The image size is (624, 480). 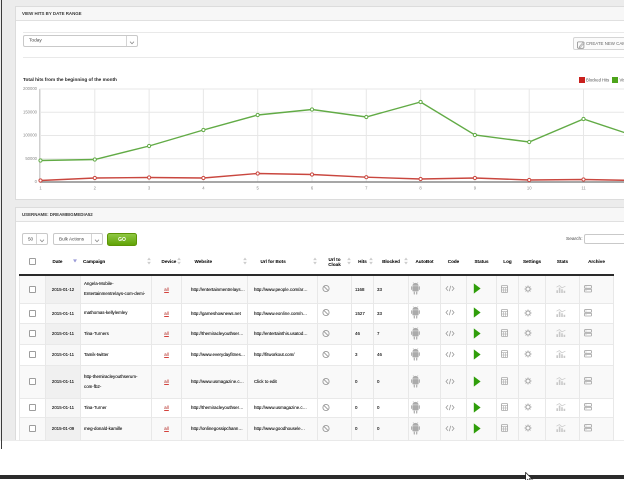 What do you see at coordinates (31, 158) in the screenshot?
I see `svg-text: 50000` at bounding box center [31, 158].